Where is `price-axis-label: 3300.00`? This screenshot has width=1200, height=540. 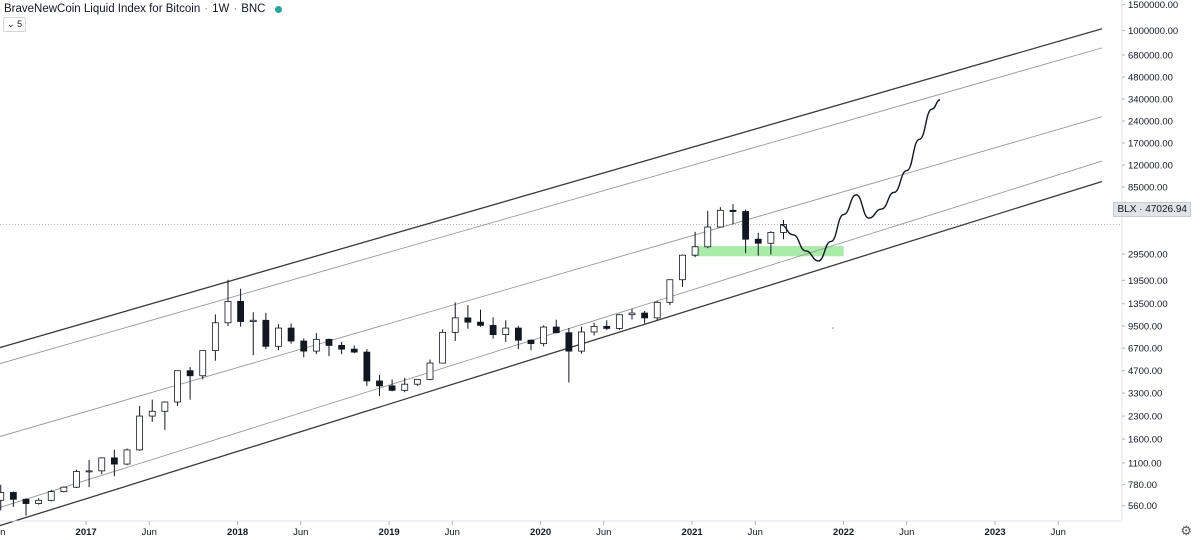 price-axis-label: 3300.00 is located at coordinates (1145, 394).